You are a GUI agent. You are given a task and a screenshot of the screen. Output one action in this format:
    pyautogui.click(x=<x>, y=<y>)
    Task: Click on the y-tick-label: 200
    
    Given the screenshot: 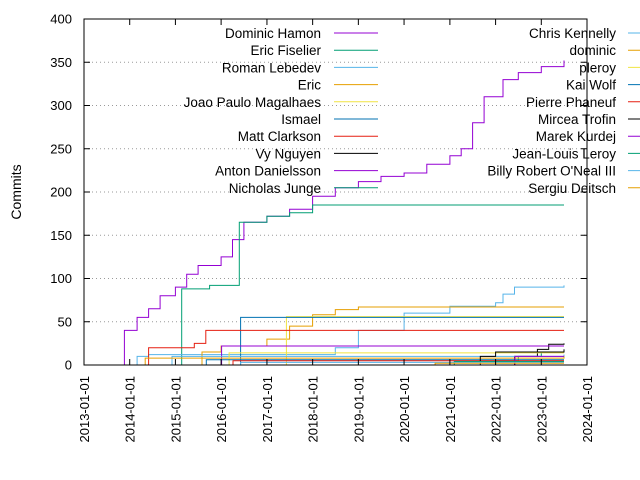 What is the action you would take?
    pyautogui.click(x=61, y=192)
    